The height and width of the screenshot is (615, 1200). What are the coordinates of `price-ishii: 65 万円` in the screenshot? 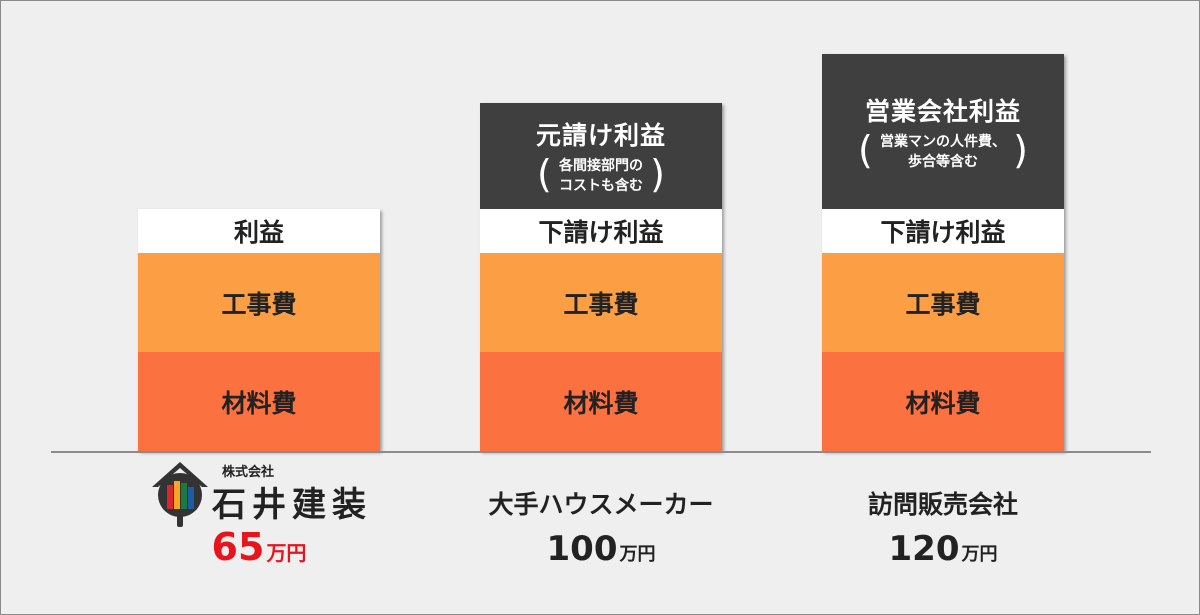 It's located at (259, 547).